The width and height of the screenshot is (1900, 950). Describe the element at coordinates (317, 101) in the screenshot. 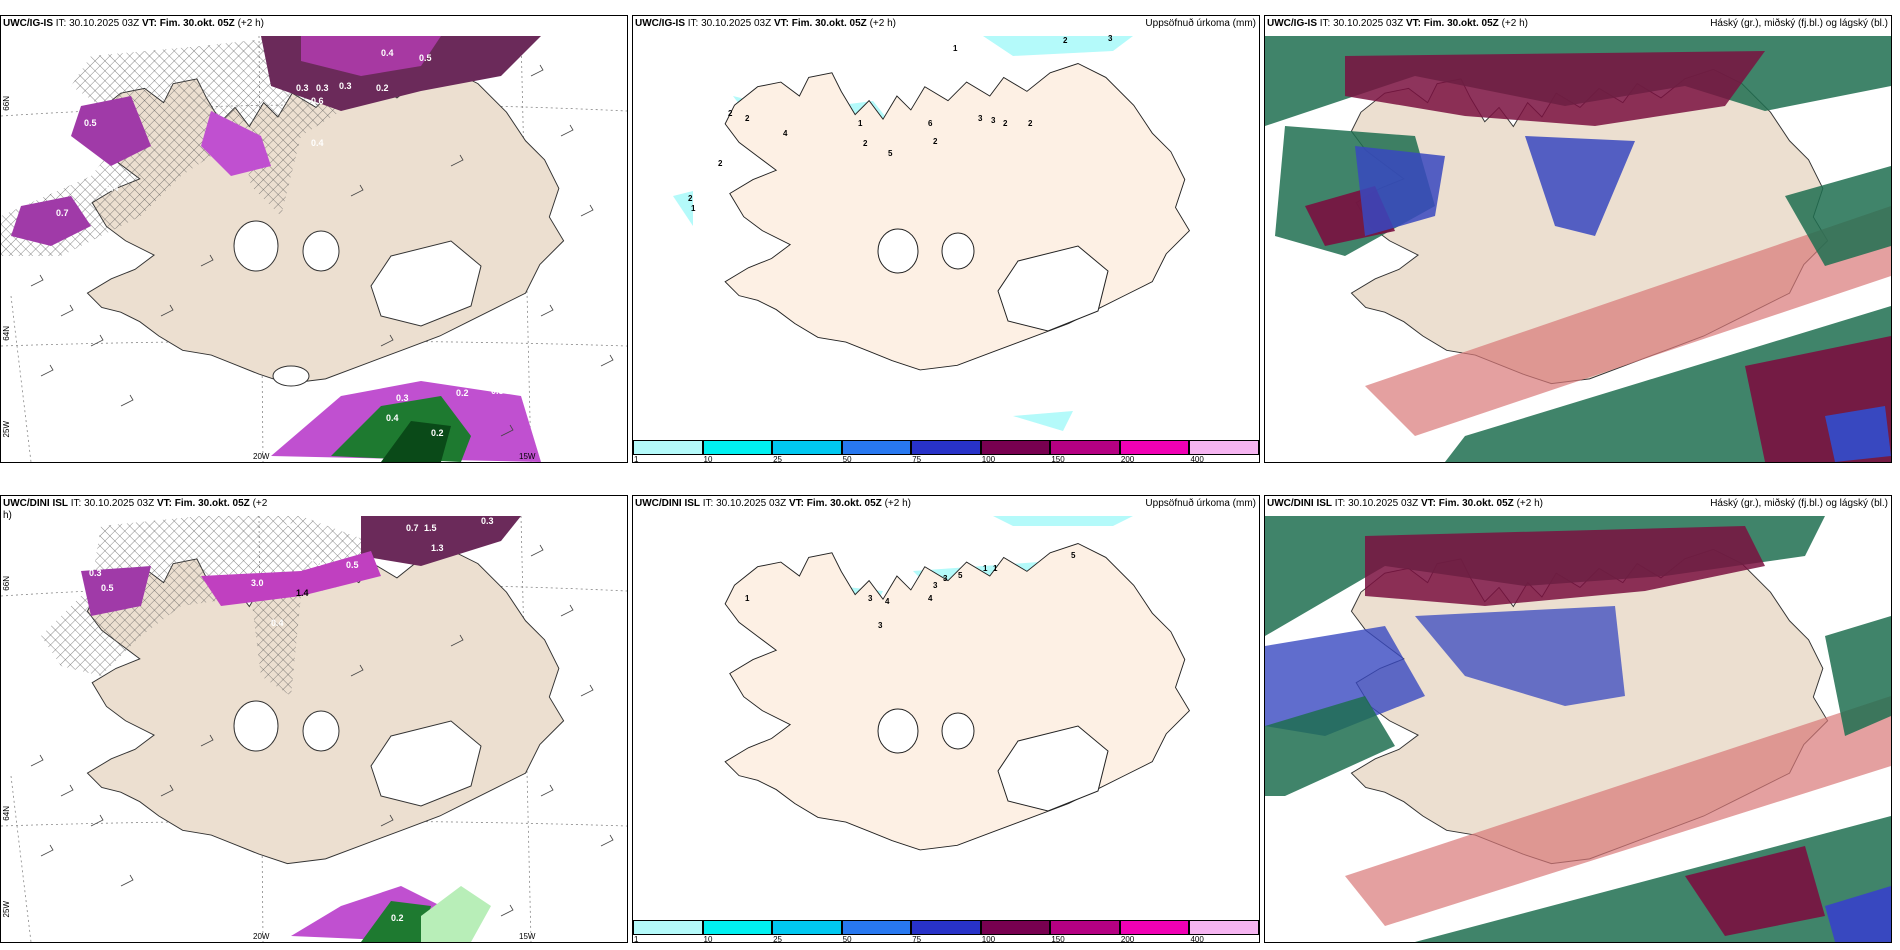

I see `contour-label: 0.6` at that location.